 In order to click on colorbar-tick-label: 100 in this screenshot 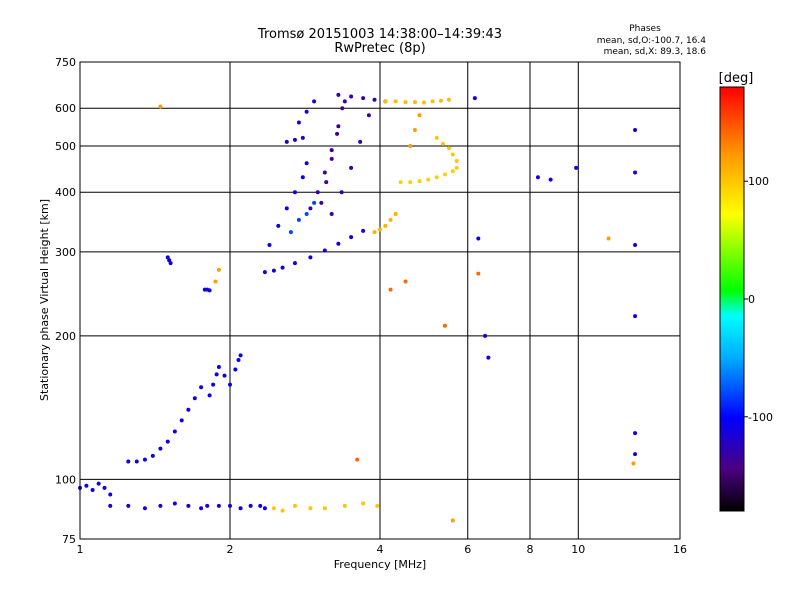, I will do `click(758, 181)`.